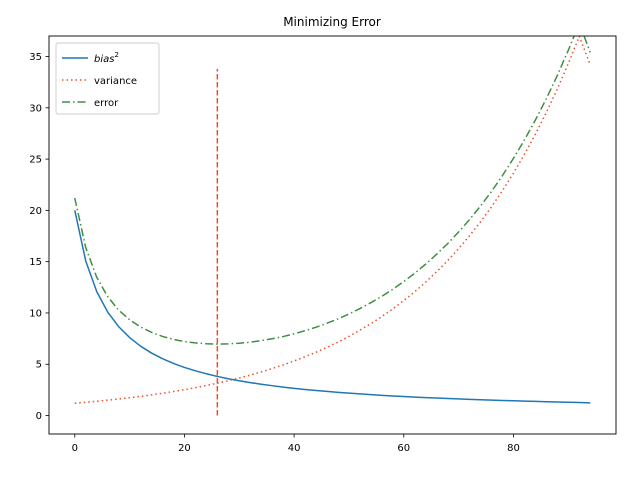  What do you see at coordinates (184, 448) in the screenshot?
I see `x-tick-label: 20` at bounding box center [184, 448].